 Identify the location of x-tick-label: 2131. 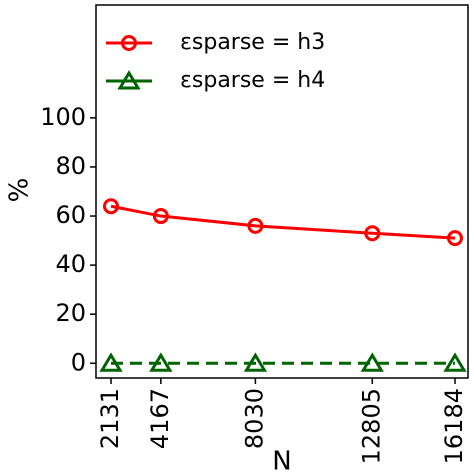
(110, 418).